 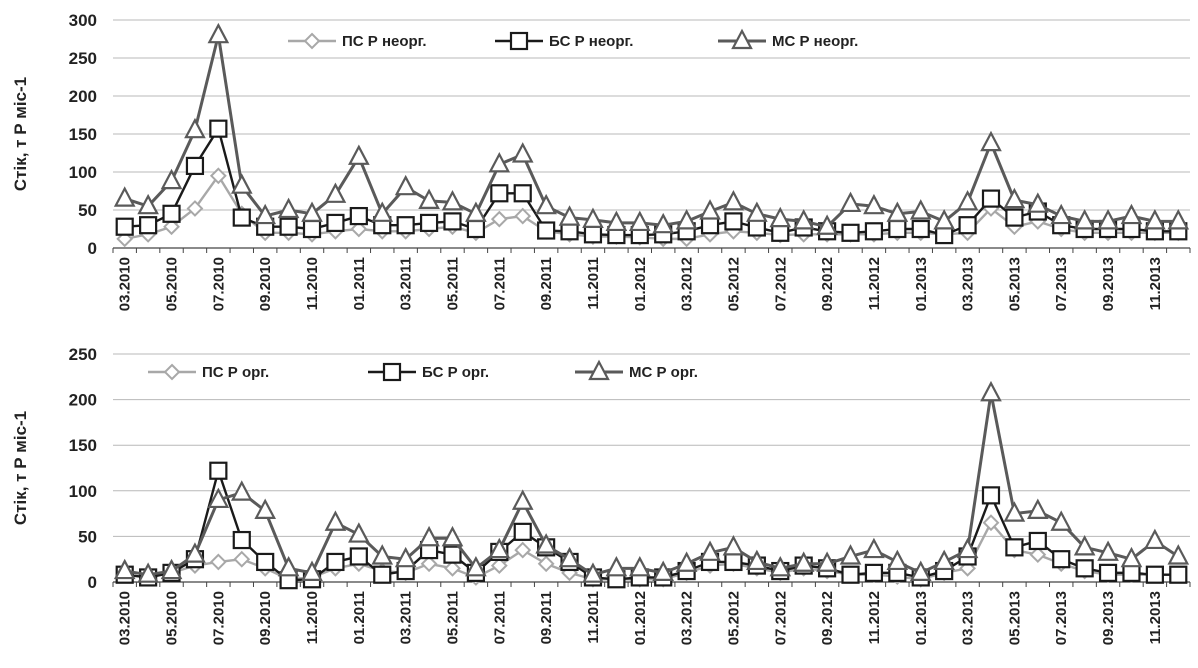 I want to click on x-tick-label: 03.2010, so click(x=125, y=284).